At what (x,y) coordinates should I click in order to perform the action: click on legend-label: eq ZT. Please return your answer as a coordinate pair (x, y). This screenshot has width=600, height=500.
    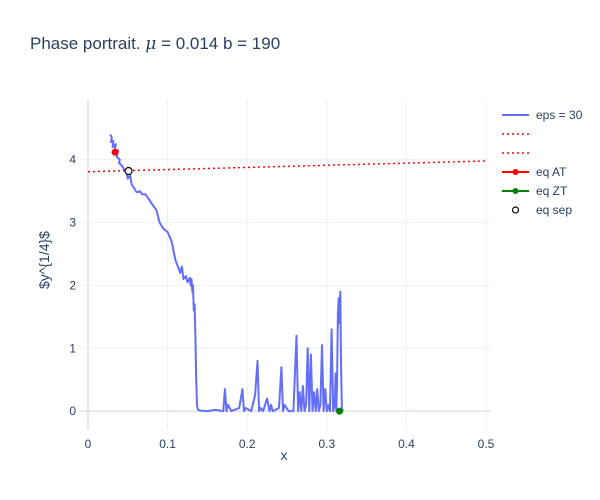
    Looking at the image, I should click on (552, 191).